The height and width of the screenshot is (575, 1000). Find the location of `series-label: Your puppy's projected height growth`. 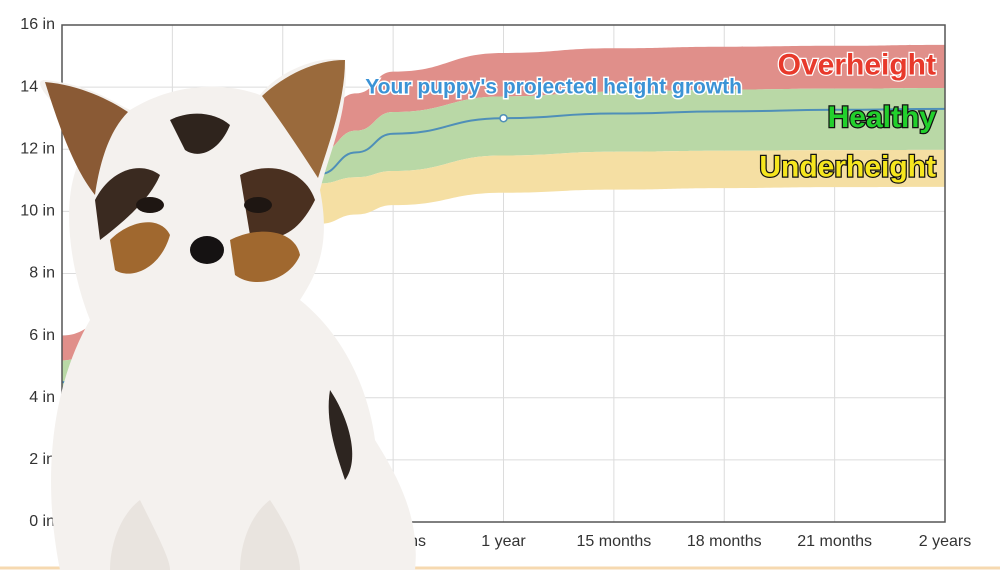

series-label: Your puppy's projected height growth is located at coordinates (553, 87).